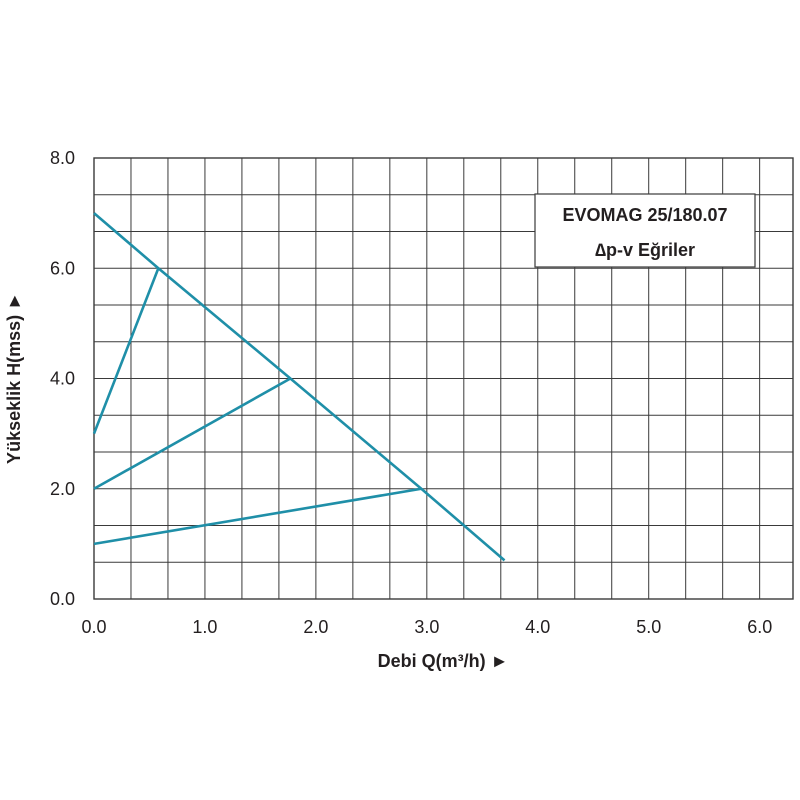 The height and width of the screenshot is (800, 800). Describe the element at coordinates (644, 215) in the screenshot. I see `legend-model-label: EVOMAG 25/180.07` at that location.